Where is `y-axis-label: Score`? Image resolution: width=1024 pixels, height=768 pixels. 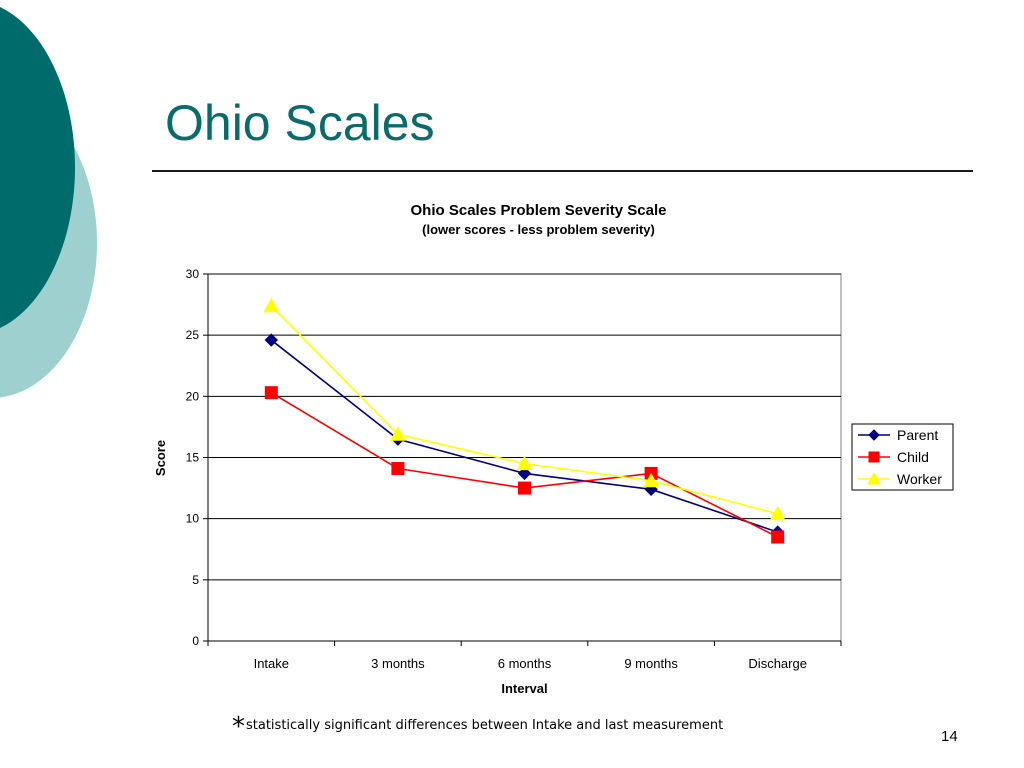
y-axis-label: Score is located at coordinates (160, 458).